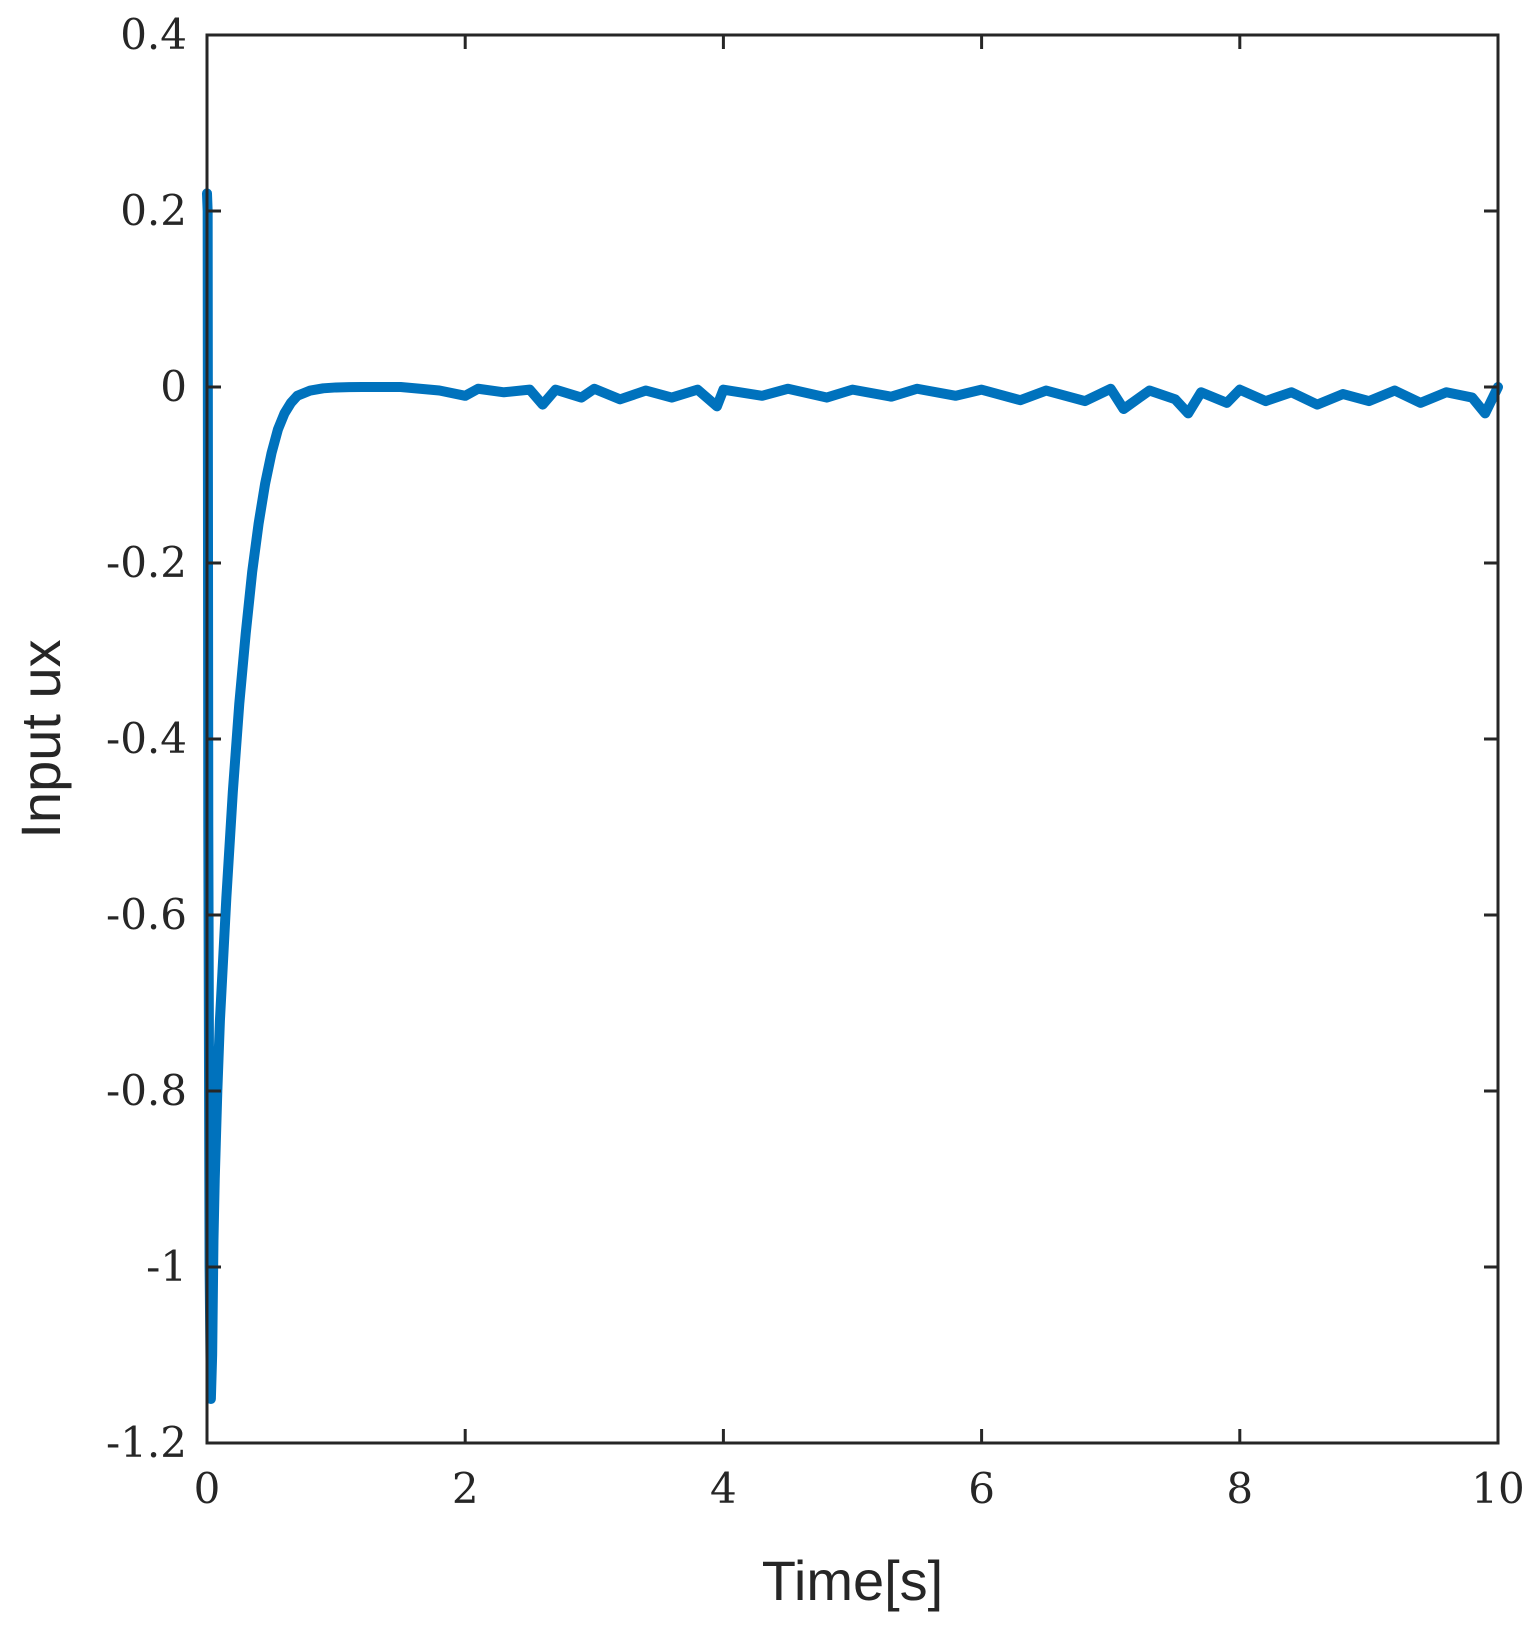 This screenshot has height=1637, width=1537. I want to click on x-tick-label: 10, so click(1497, 1488).